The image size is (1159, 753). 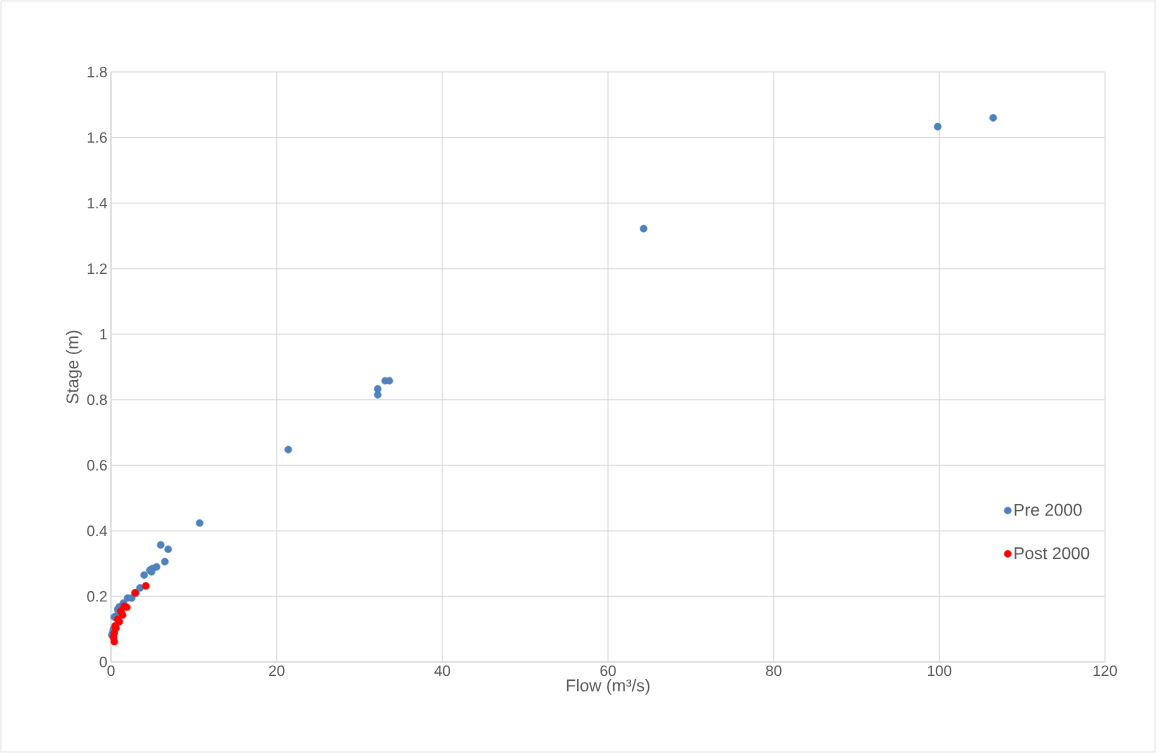 What do you see at coordinates (97, 400) in the screenshot?
I see `y-tick-label: 0.8` at bounding box center [97, 400].